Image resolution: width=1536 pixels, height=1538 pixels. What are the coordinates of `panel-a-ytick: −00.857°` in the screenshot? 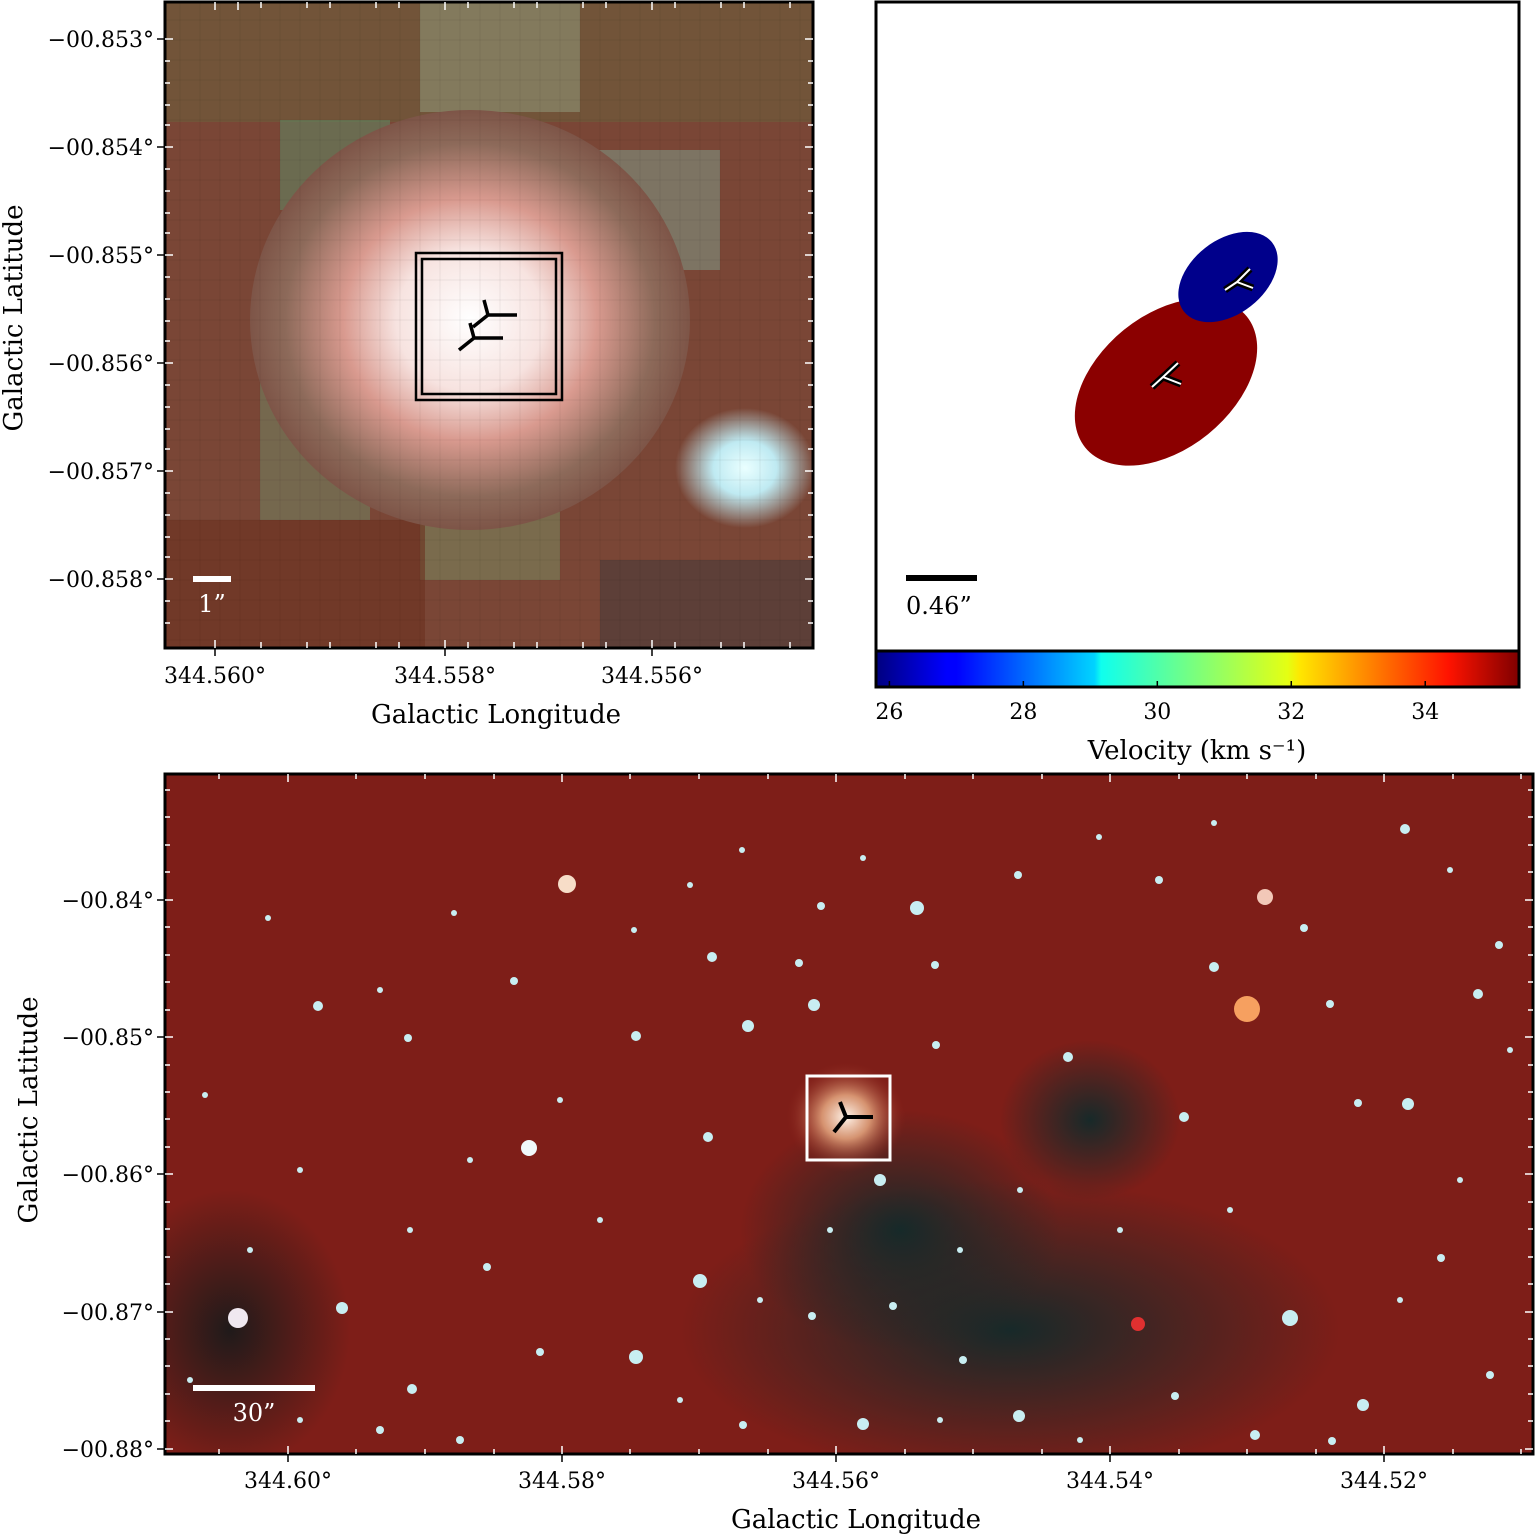 It's located at (101, 472).